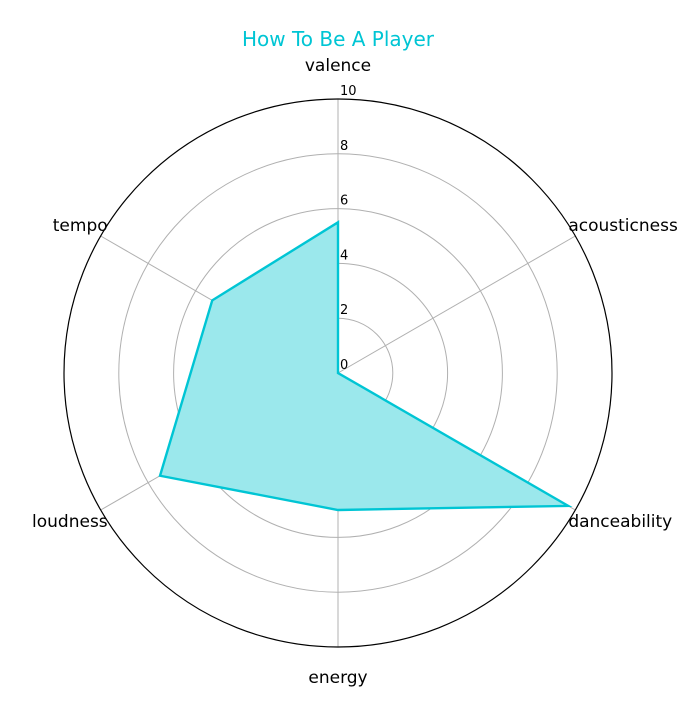 Image resolution: width=693 pixels, height=721 pixels. Describe the element at coordinates (344, 201) in the screenshot. I see `tick-label-6: 6` at that location.